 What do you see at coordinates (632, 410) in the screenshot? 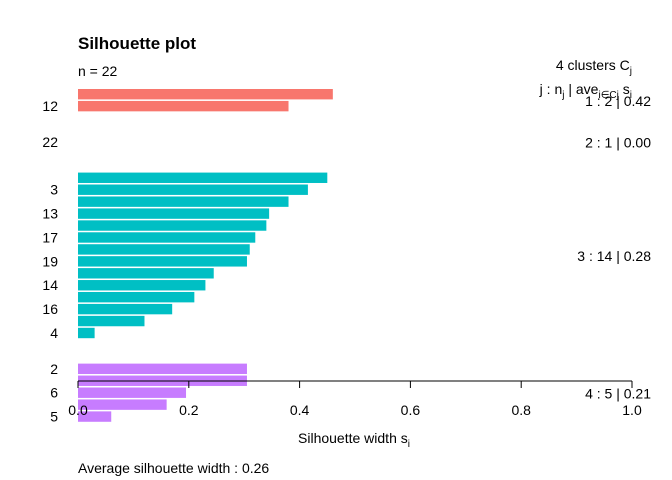
I see `x-tick-label-5: 1.0` at bounding box center [632, 410].